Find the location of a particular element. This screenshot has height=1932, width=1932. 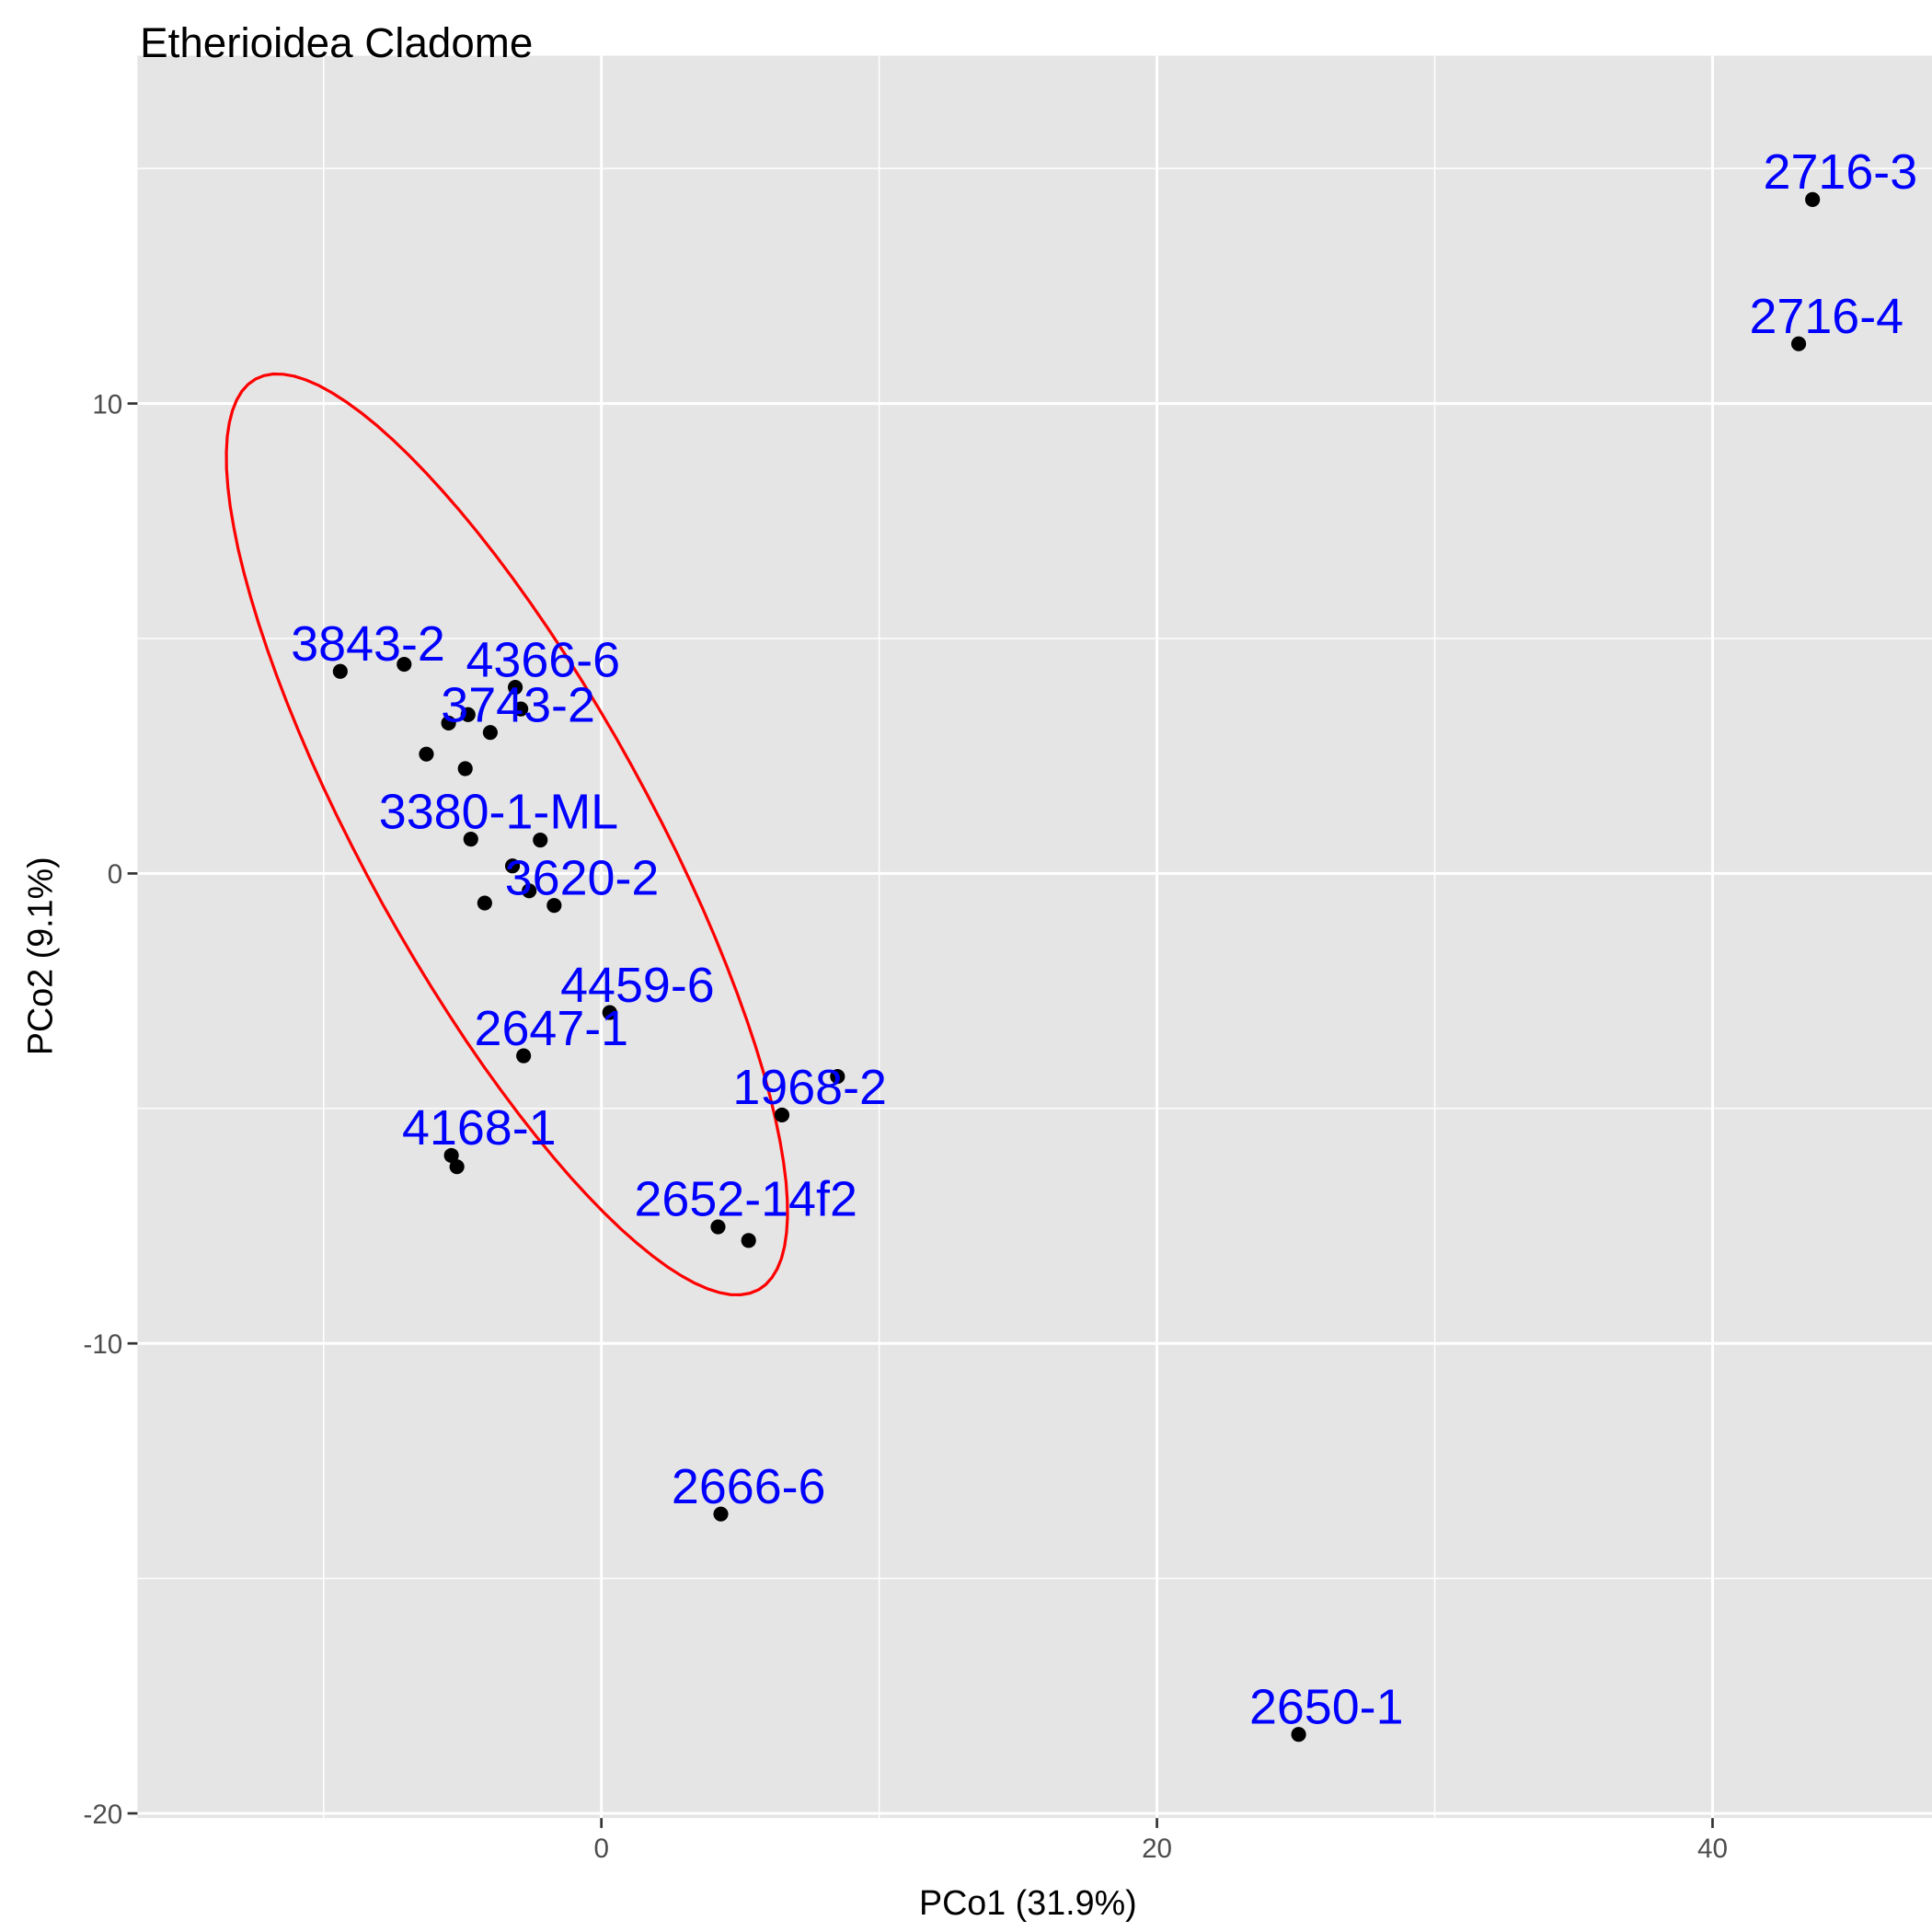

confidence-ellipse is located at coordinates (506, 834).